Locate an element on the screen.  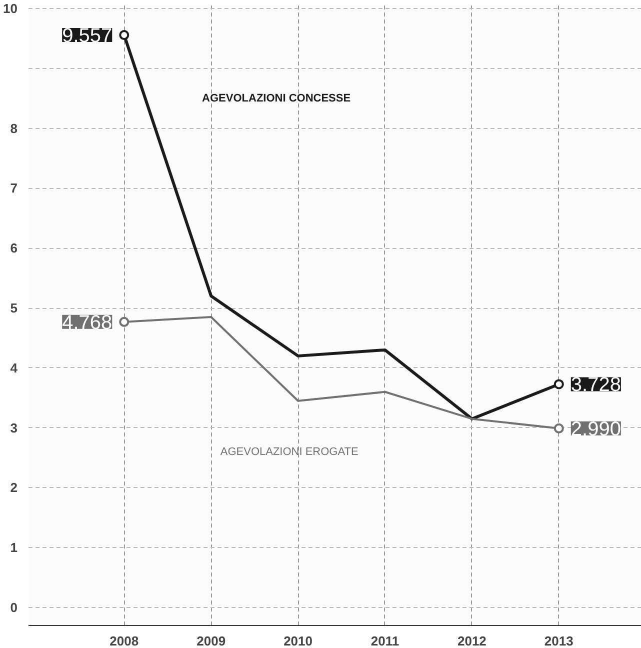
y-tick-label: 0 is located at coordinates (14, 608).